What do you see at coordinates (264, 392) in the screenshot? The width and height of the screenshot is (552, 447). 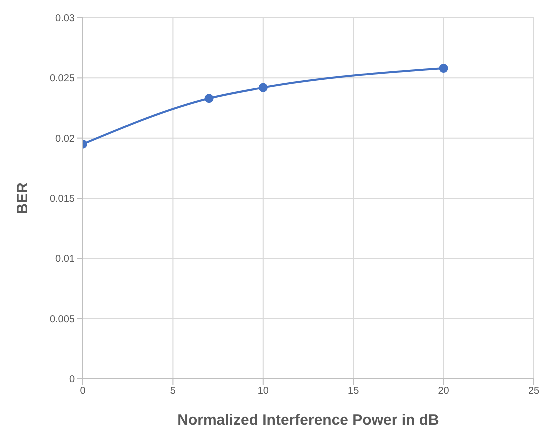 I see `x-tick-label: 10` at bounding box center [264, 392].